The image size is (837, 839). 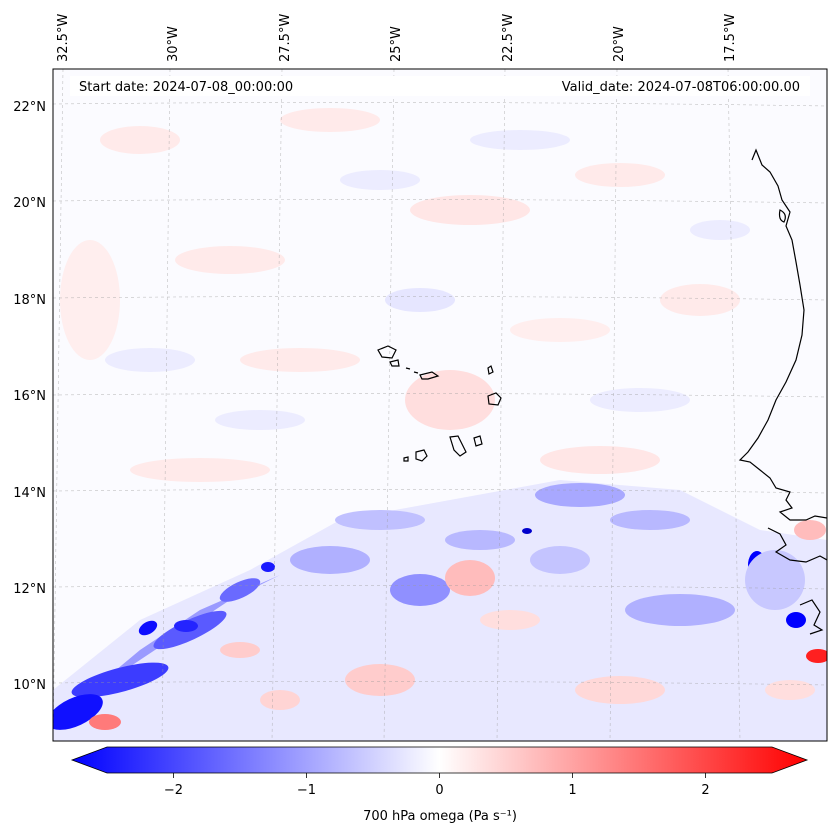 What do you see at coordinates (29, 107) in the screenshot?
I see `lat-label: 22°N` at bounding box center [29, 107].